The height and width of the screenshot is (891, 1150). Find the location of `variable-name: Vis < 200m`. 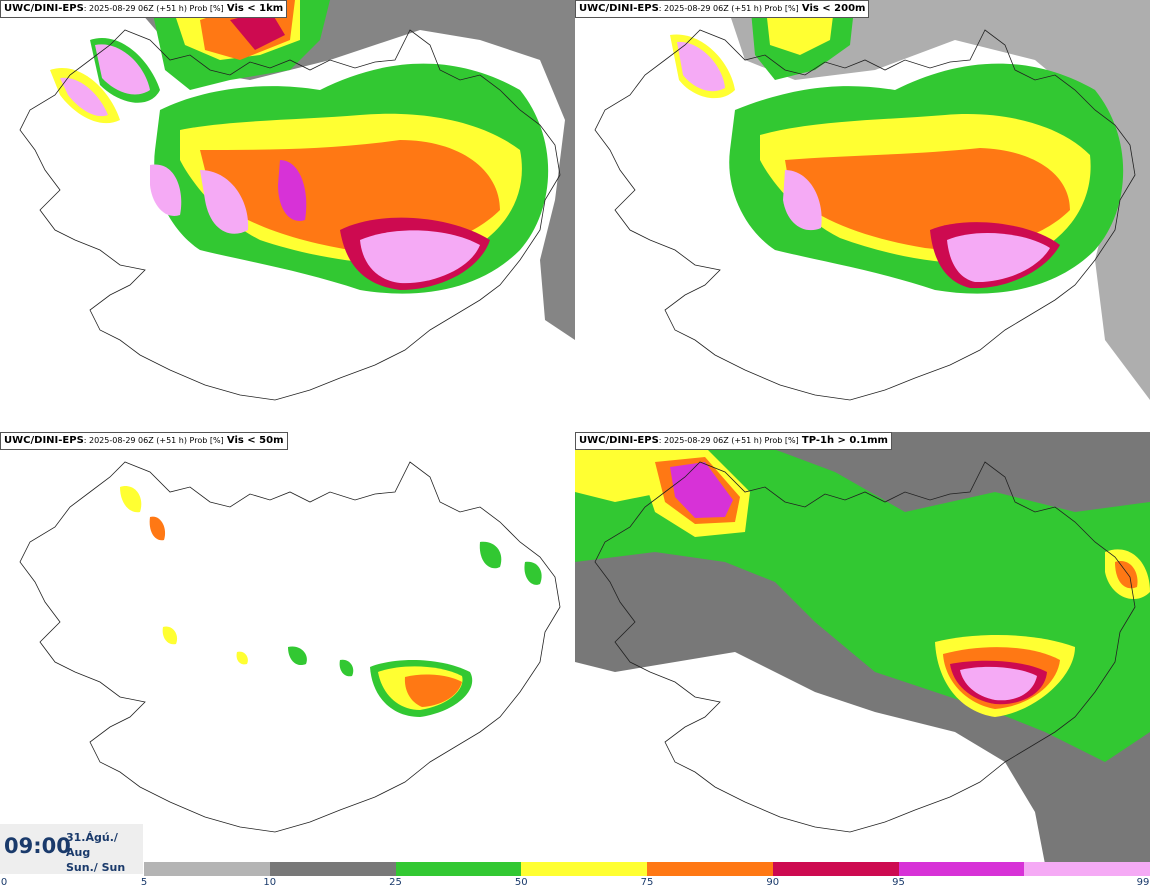

variable-name: Vis < 200m is located at coordinates (833, 8).